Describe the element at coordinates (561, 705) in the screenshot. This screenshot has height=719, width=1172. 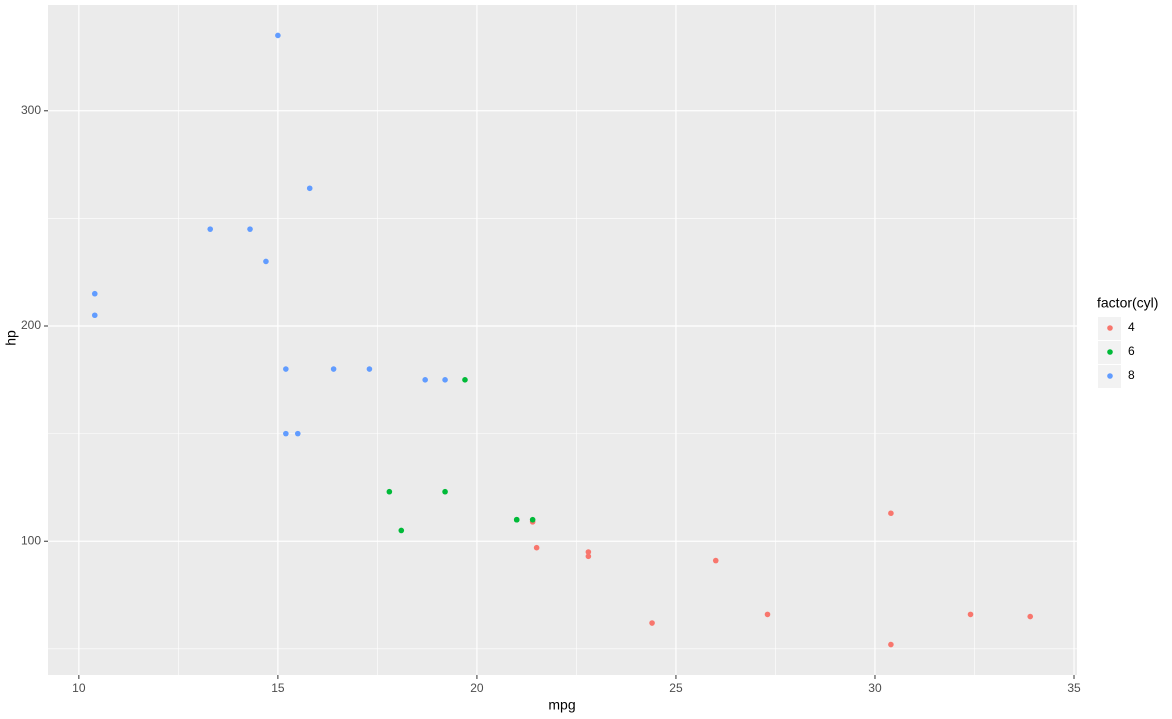
I see `x-axis-title: mpg` at that location.